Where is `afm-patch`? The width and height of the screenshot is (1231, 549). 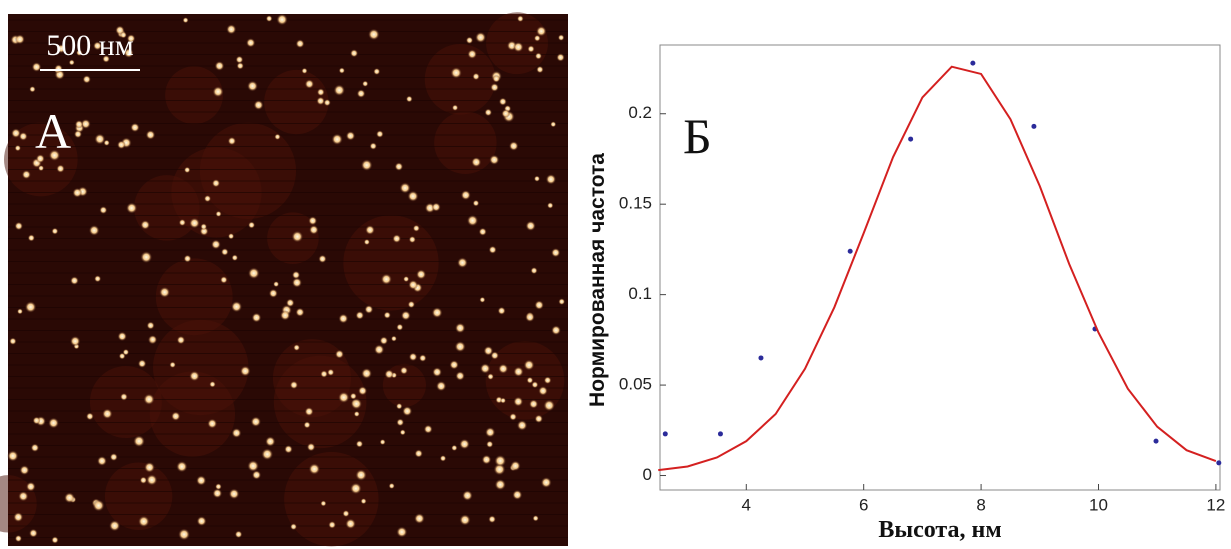 afm-patch is located at coordinates (194, 95).